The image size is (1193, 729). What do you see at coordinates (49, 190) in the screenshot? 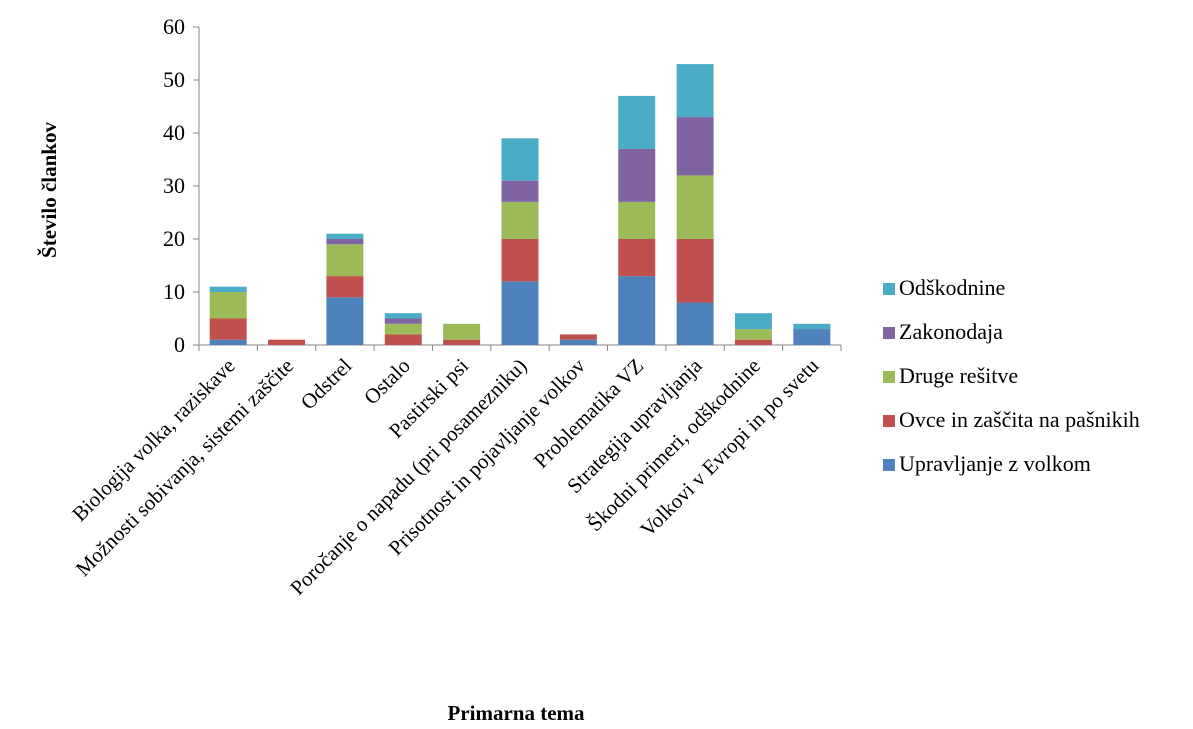
I see `y-axis-title: Število člankov` at bounding box center [49, 190].